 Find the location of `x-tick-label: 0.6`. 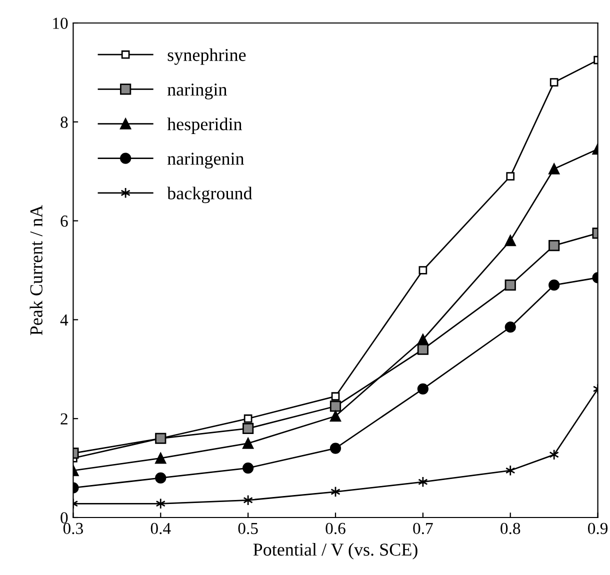

x-tick-label: 0.6 is located at coordinates (336, 528).